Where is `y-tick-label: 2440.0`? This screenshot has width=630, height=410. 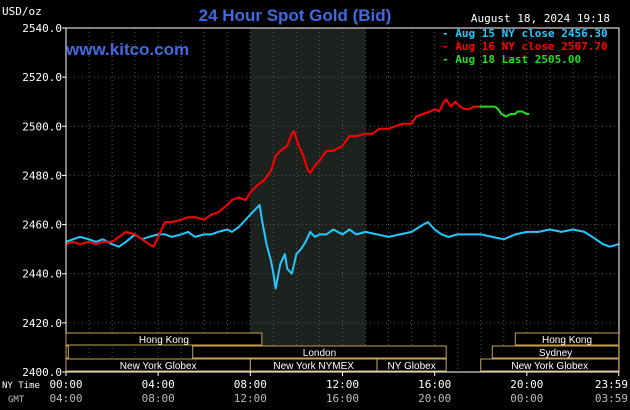
y-tick-label: 2440.0 is located at coordinates (42, 274).